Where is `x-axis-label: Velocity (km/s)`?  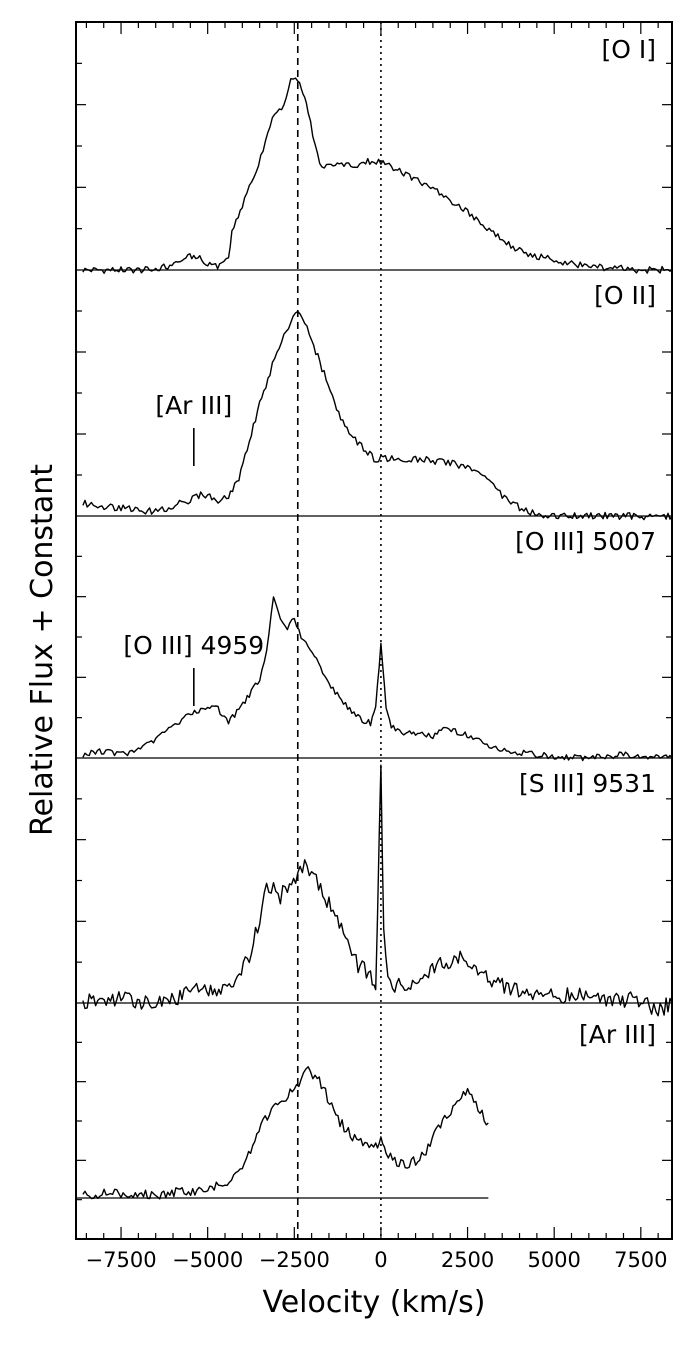 x-axis-label: Velocity (km/s) is located at coordinates (374, 1302).